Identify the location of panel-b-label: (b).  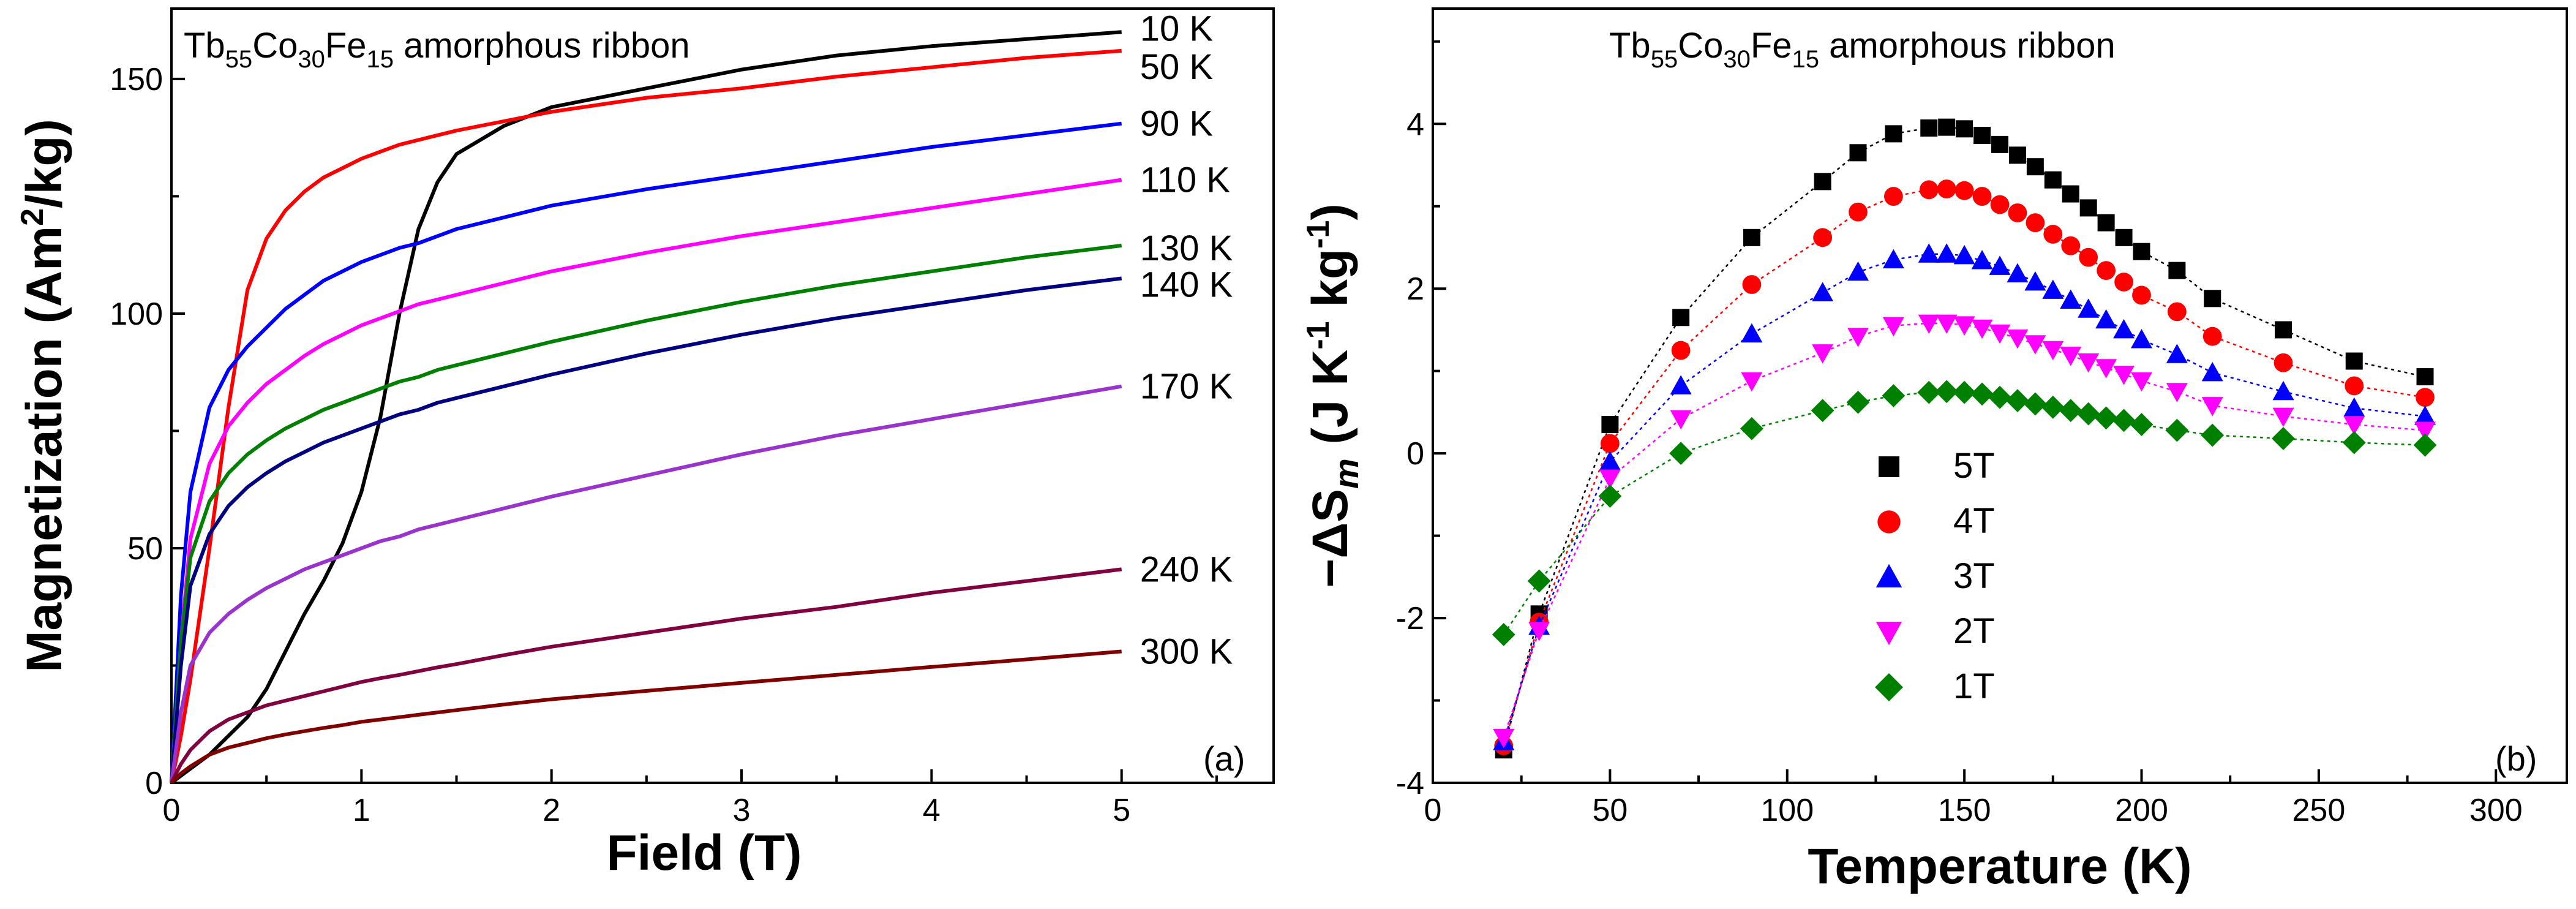
(2516, 758).